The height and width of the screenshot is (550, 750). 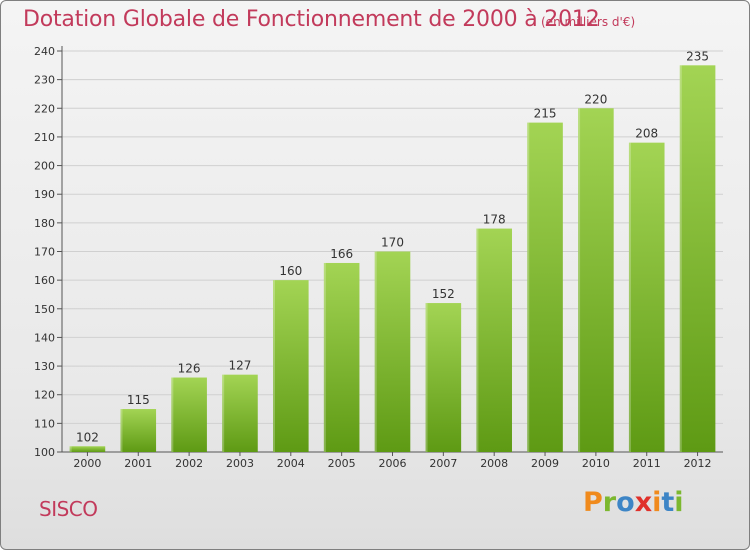 What do you see at coordinates (87, 463) in the screenshot?
I see `x-tick-label: 2000` at bounding box center [87, 463].